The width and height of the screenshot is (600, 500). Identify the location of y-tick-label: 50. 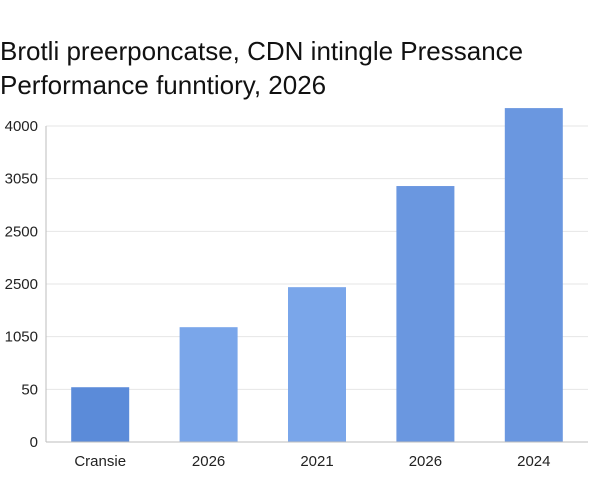
(29, 389).